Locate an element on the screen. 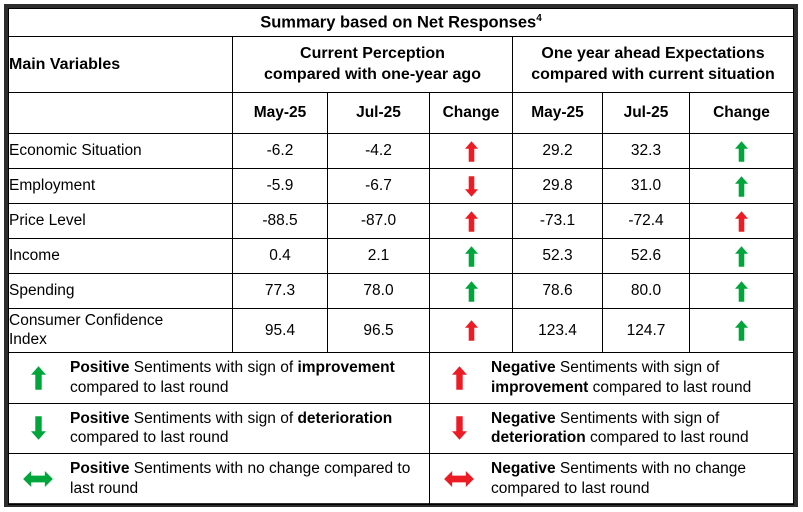 The height and width of the screenshot is (512, 803). table-title: Summary based on Net Responses4 is located at coordinates (401, 22).